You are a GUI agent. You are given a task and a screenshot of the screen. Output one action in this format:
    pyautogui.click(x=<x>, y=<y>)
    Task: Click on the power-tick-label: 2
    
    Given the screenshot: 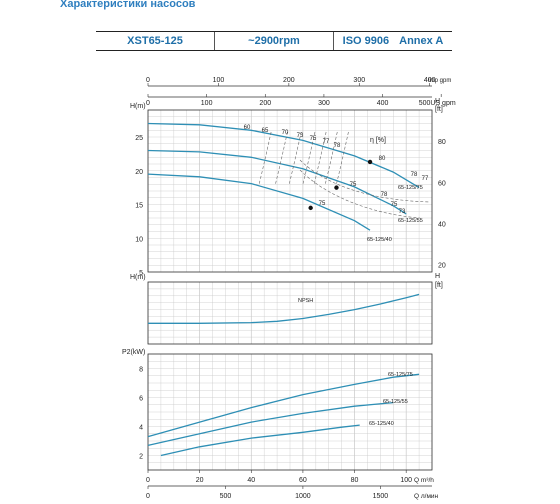 What is the action you would take?
    pyautogui.click(x=141, y=457)
    